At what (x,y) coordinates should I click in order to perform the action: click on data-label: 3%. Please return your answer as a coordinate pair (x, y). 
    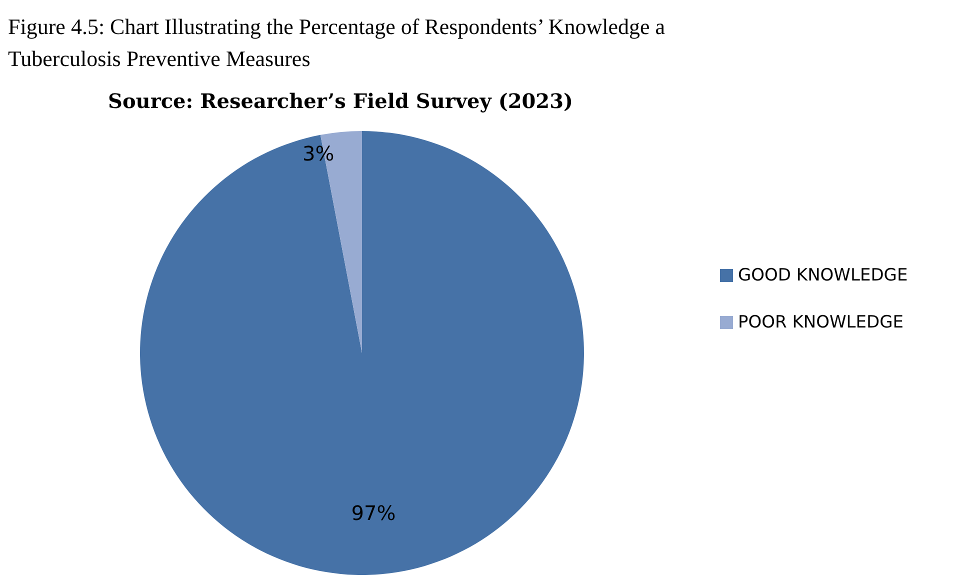
    Looking at the image, I should click on (318, 154).